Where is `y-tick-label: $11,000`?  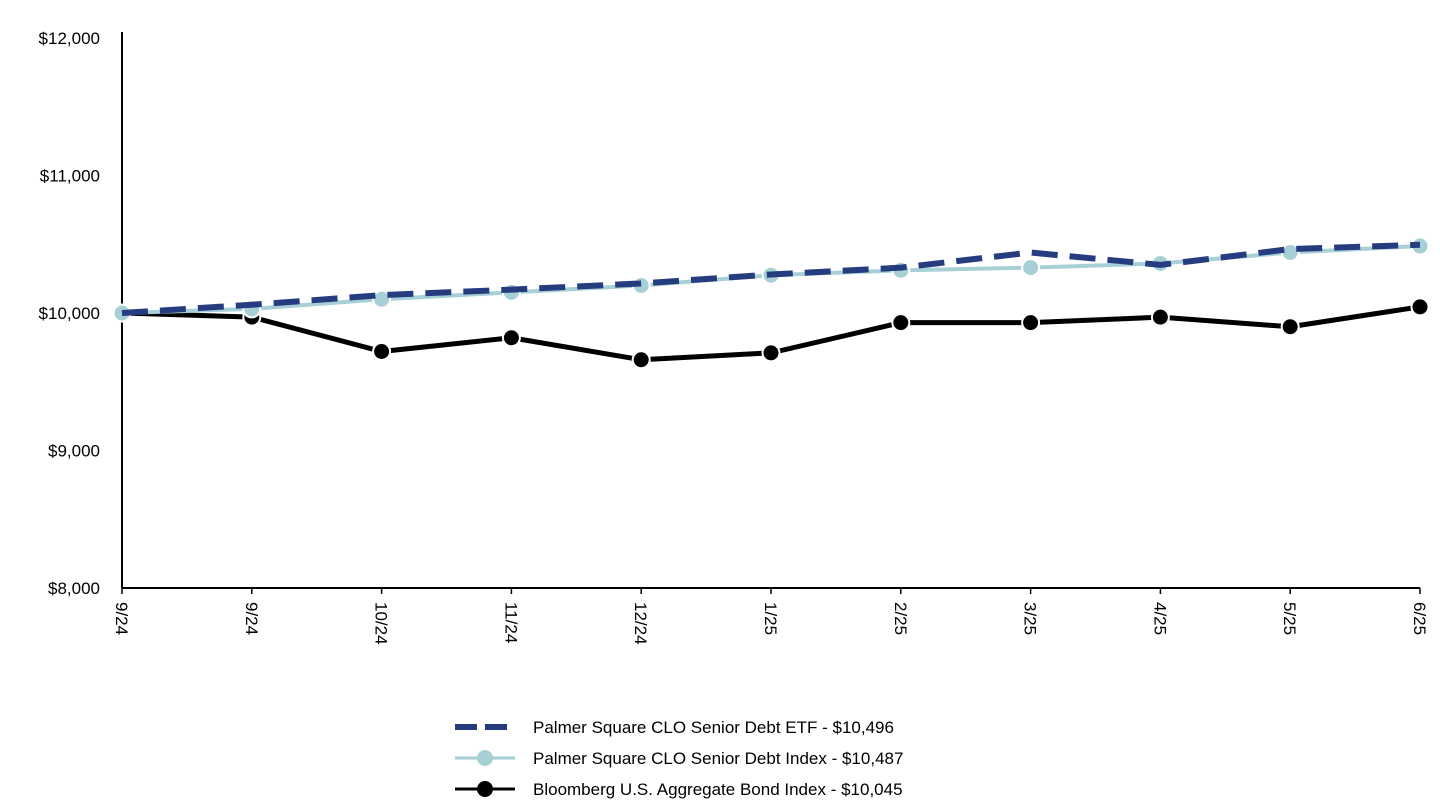
y-tick-label: $11,000 is located at coordinates (70, 176).